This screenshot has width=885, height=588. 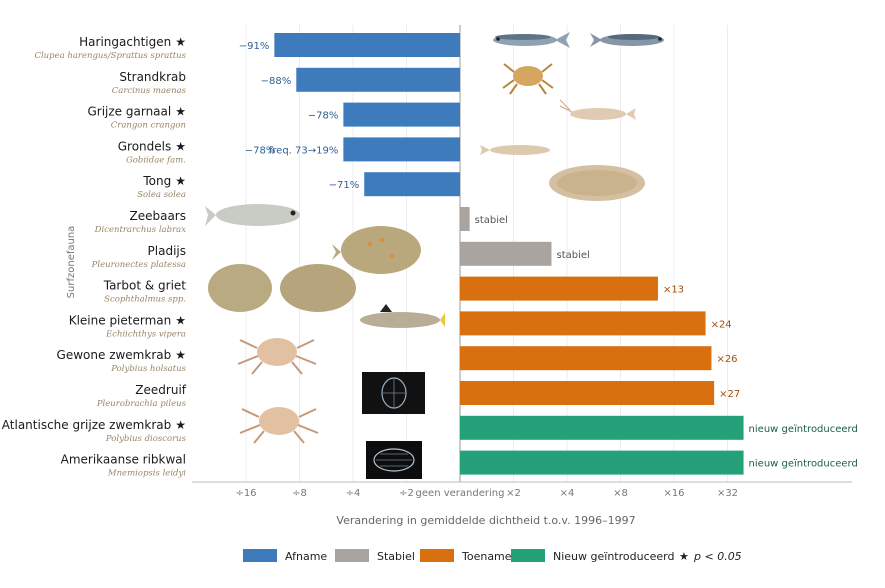 I want to click on legend-star: ★, so click(x=684, y=556).